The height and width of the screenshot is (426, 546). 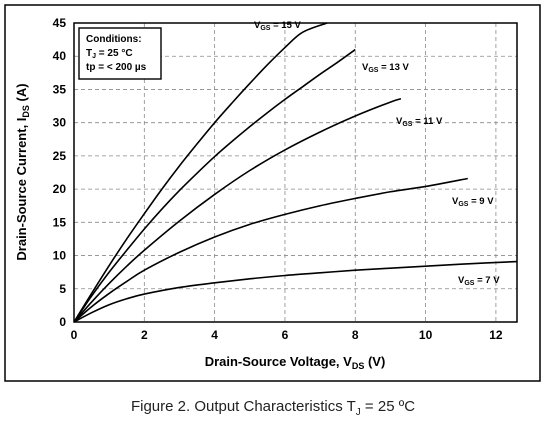 What do you see at coordinates (60, 256) in the screenshot?
I see `y-tick-label: 10` at bounding box center [60, 256].